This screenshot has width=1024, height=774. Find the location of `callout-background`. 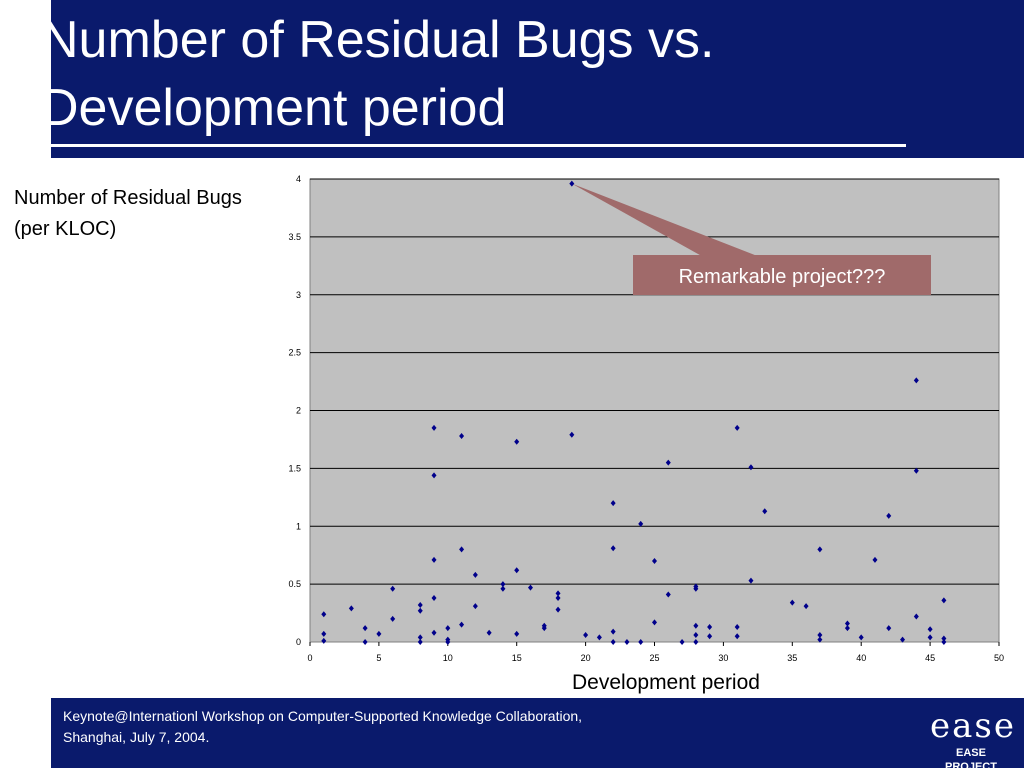

callout-background is located at coordinates (782, 275).